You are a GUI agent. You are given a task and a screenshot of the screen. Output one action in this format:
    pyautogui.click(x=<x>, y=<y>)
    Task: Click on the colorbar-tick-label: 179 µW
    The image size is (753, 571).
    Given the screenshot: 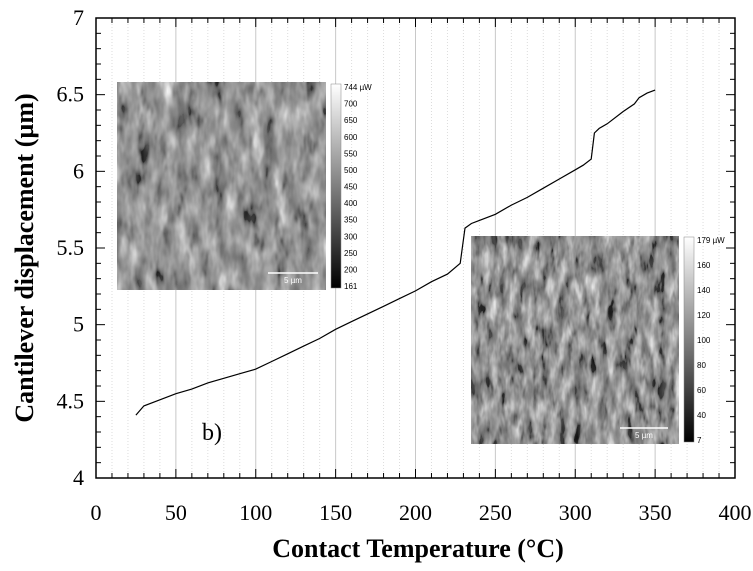 What is the action you would take?
    pyautogui.click(x=711, y=240)
    